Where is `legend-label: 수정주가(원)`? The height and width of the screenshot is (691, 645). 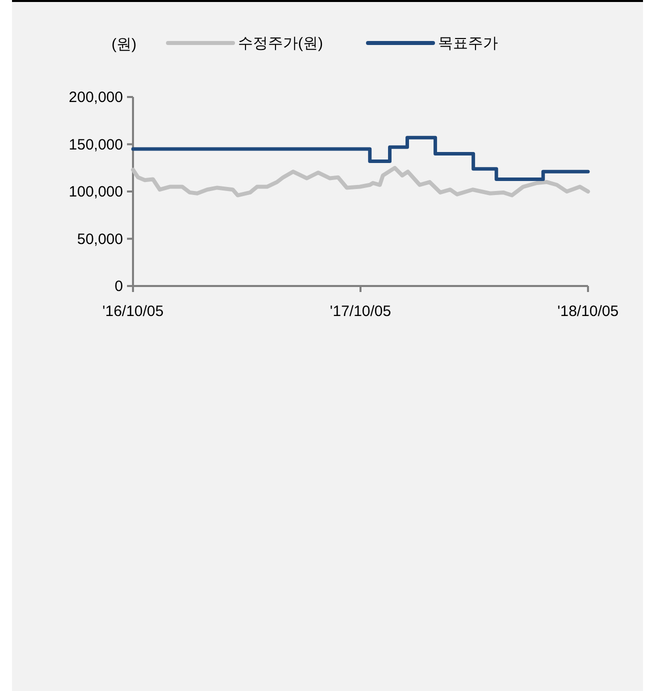
legend-label: 수정주가(원) is located at coordinates (280, 43).